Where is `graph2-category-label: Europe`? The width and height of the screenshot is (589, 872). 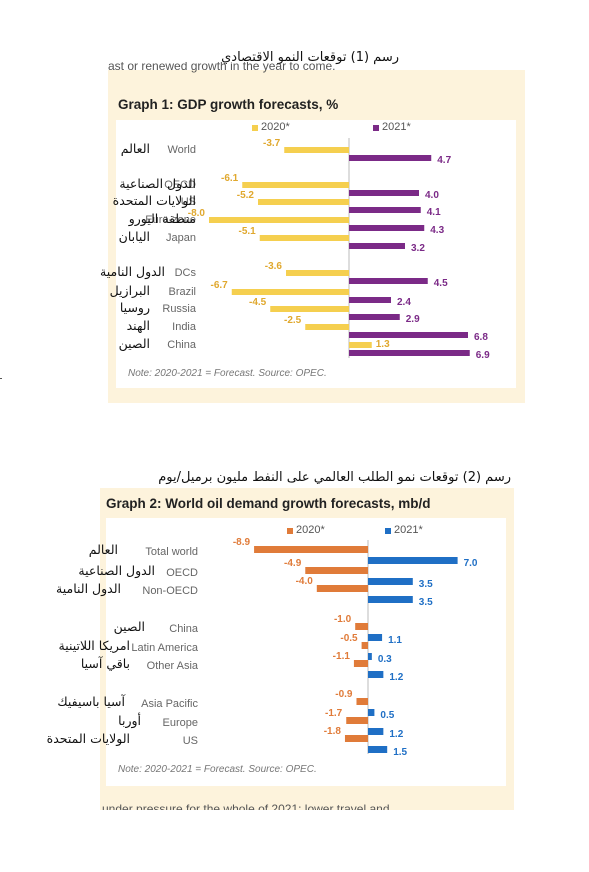 graph2-category-label: Europe is located at coordinates (180, 723).